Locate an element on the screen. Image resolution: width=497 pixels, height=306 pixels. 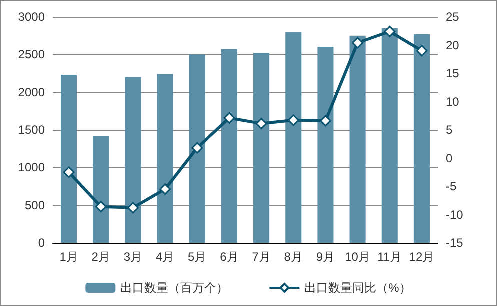
x-tick-label: 10月 is located at coordinates (357, 257).